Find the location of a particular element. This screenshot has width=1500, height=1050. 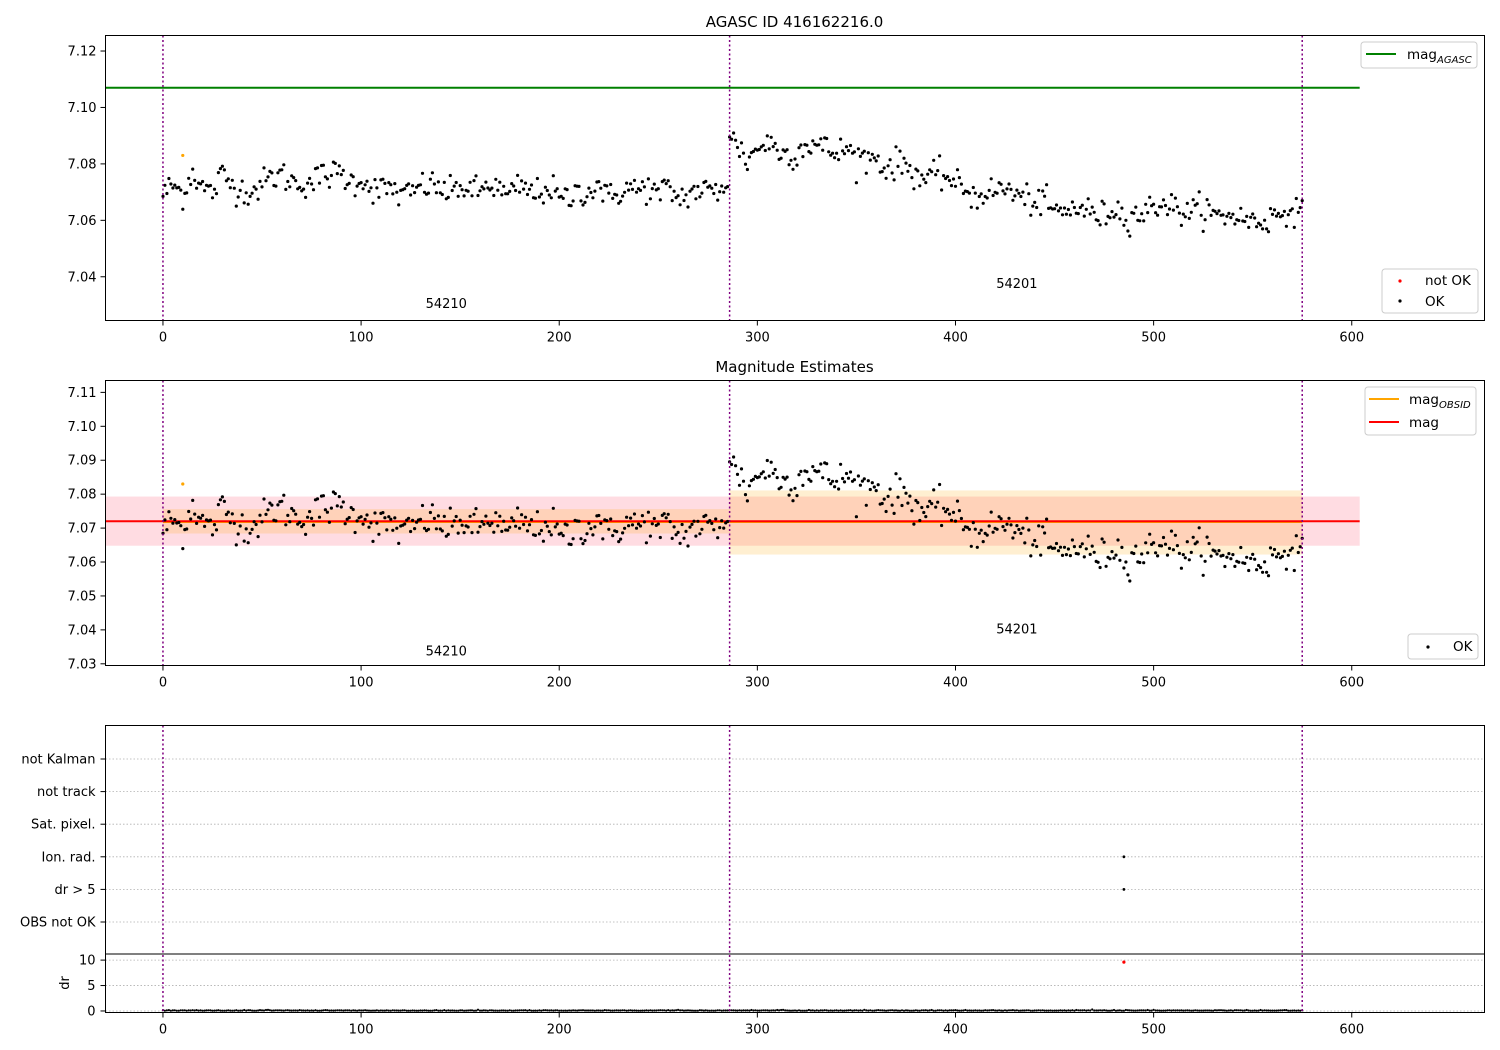

agasc-legend-upper: magAGASC is located at coordinates (1419, 55).